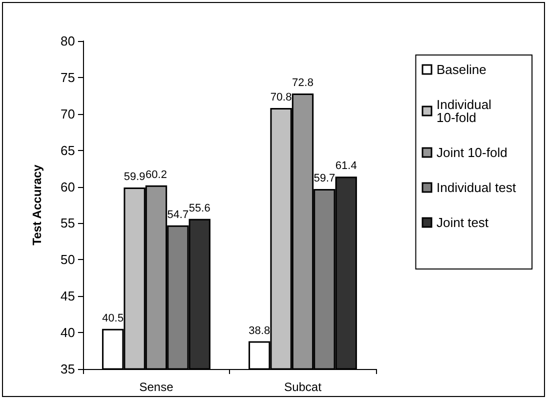 The image size is (549, 401). I want to click on y-tick-label: 70, so click(67, 114).